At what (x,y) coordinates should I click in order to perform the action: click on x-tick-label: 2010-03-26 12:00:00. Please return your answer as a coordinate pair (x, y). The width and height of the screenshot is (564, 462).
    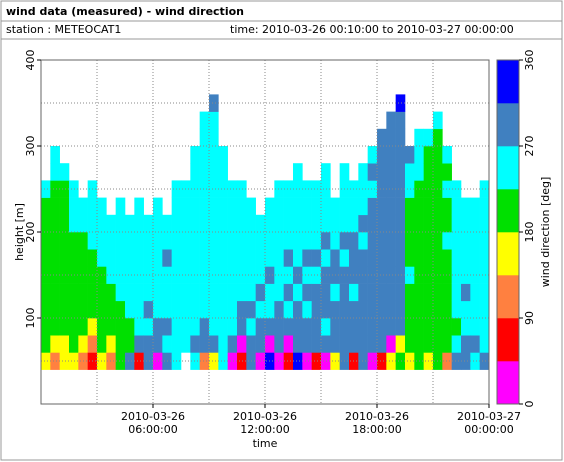
    Looking at the image, I should click on (265, 423).